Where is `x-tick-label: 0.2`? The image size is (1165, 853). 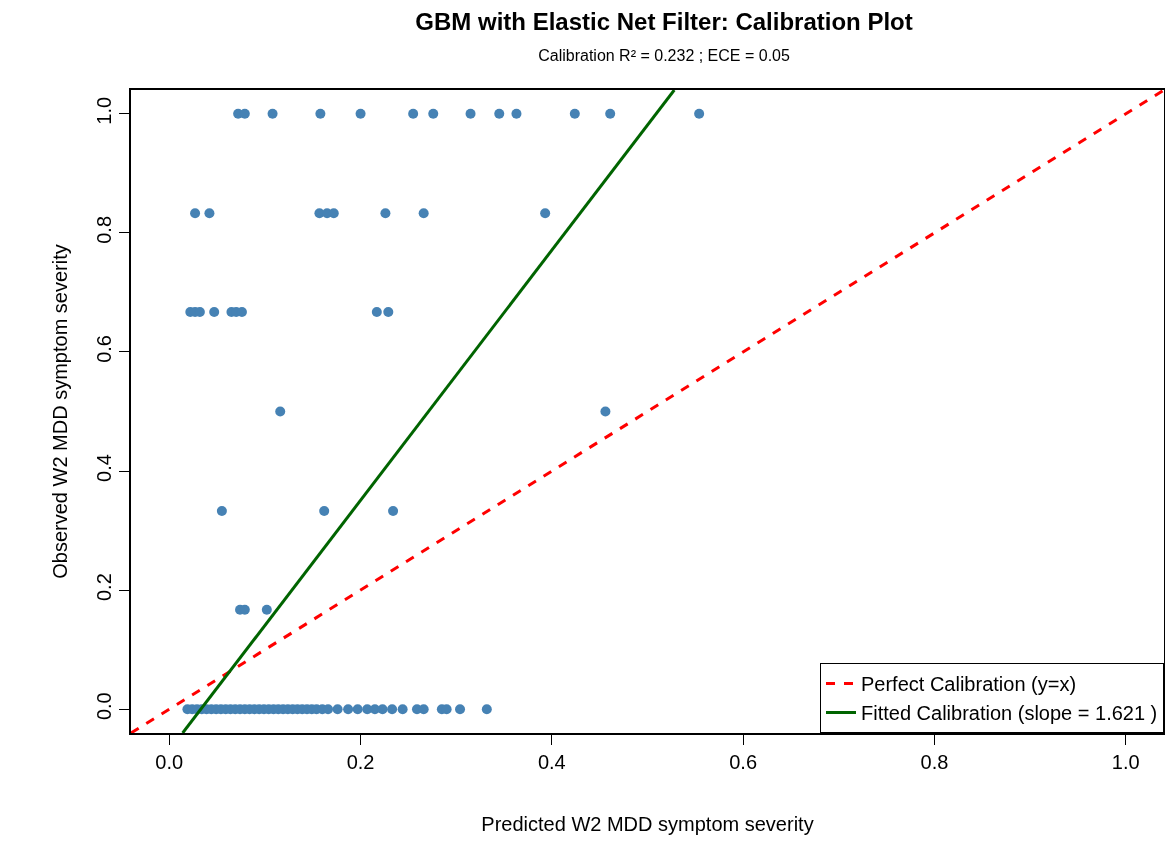 x-tick-label: 0.2 is located at coordinates (360, 761).